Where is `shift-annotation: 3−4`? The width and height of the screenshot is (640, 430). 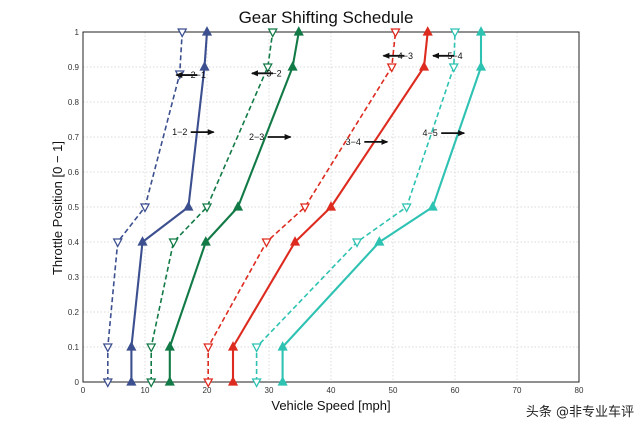
shift-annotation: 3−4 is located at coordinates (367, 142).